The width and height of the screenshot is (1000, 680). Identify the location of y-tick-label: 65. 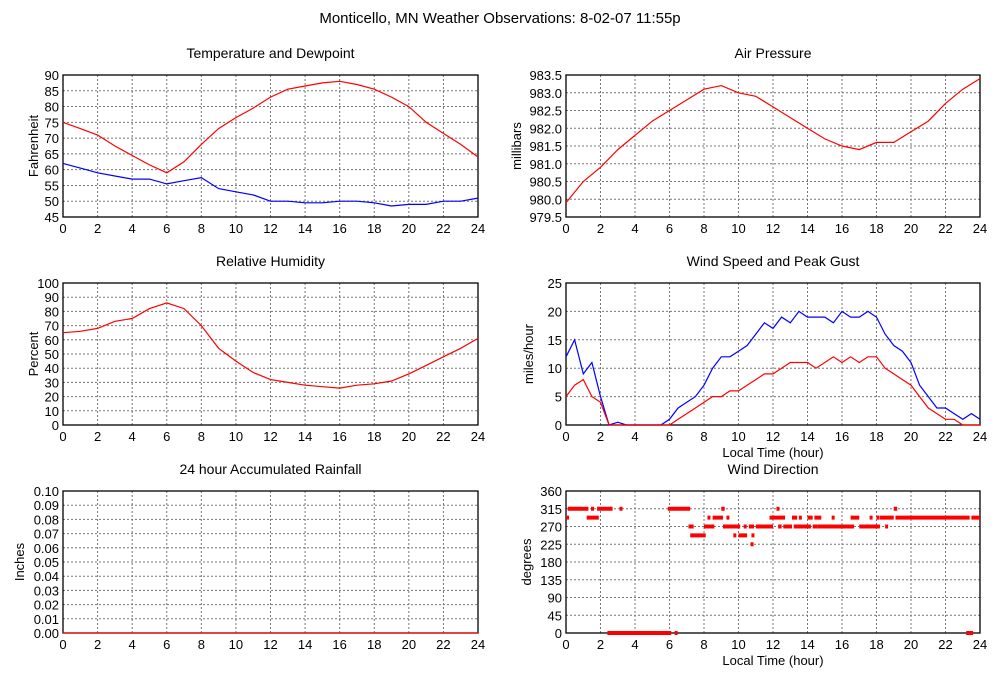
(52, 154).